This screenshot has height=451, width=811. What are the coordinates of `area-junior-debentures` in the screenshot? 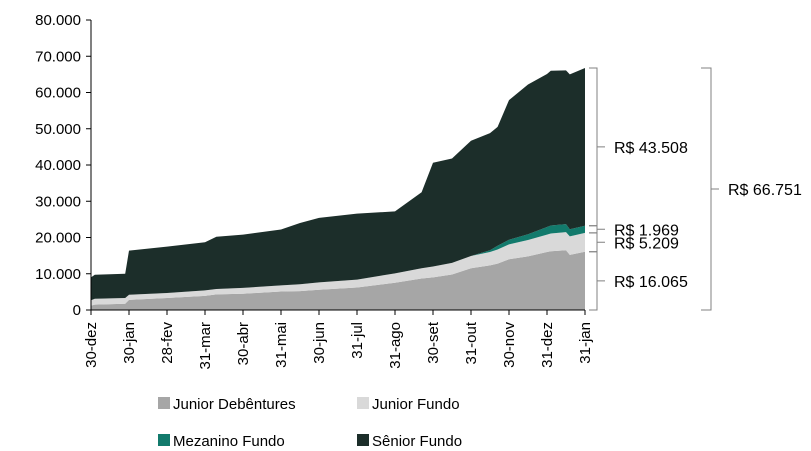 It's located at (338, 280).